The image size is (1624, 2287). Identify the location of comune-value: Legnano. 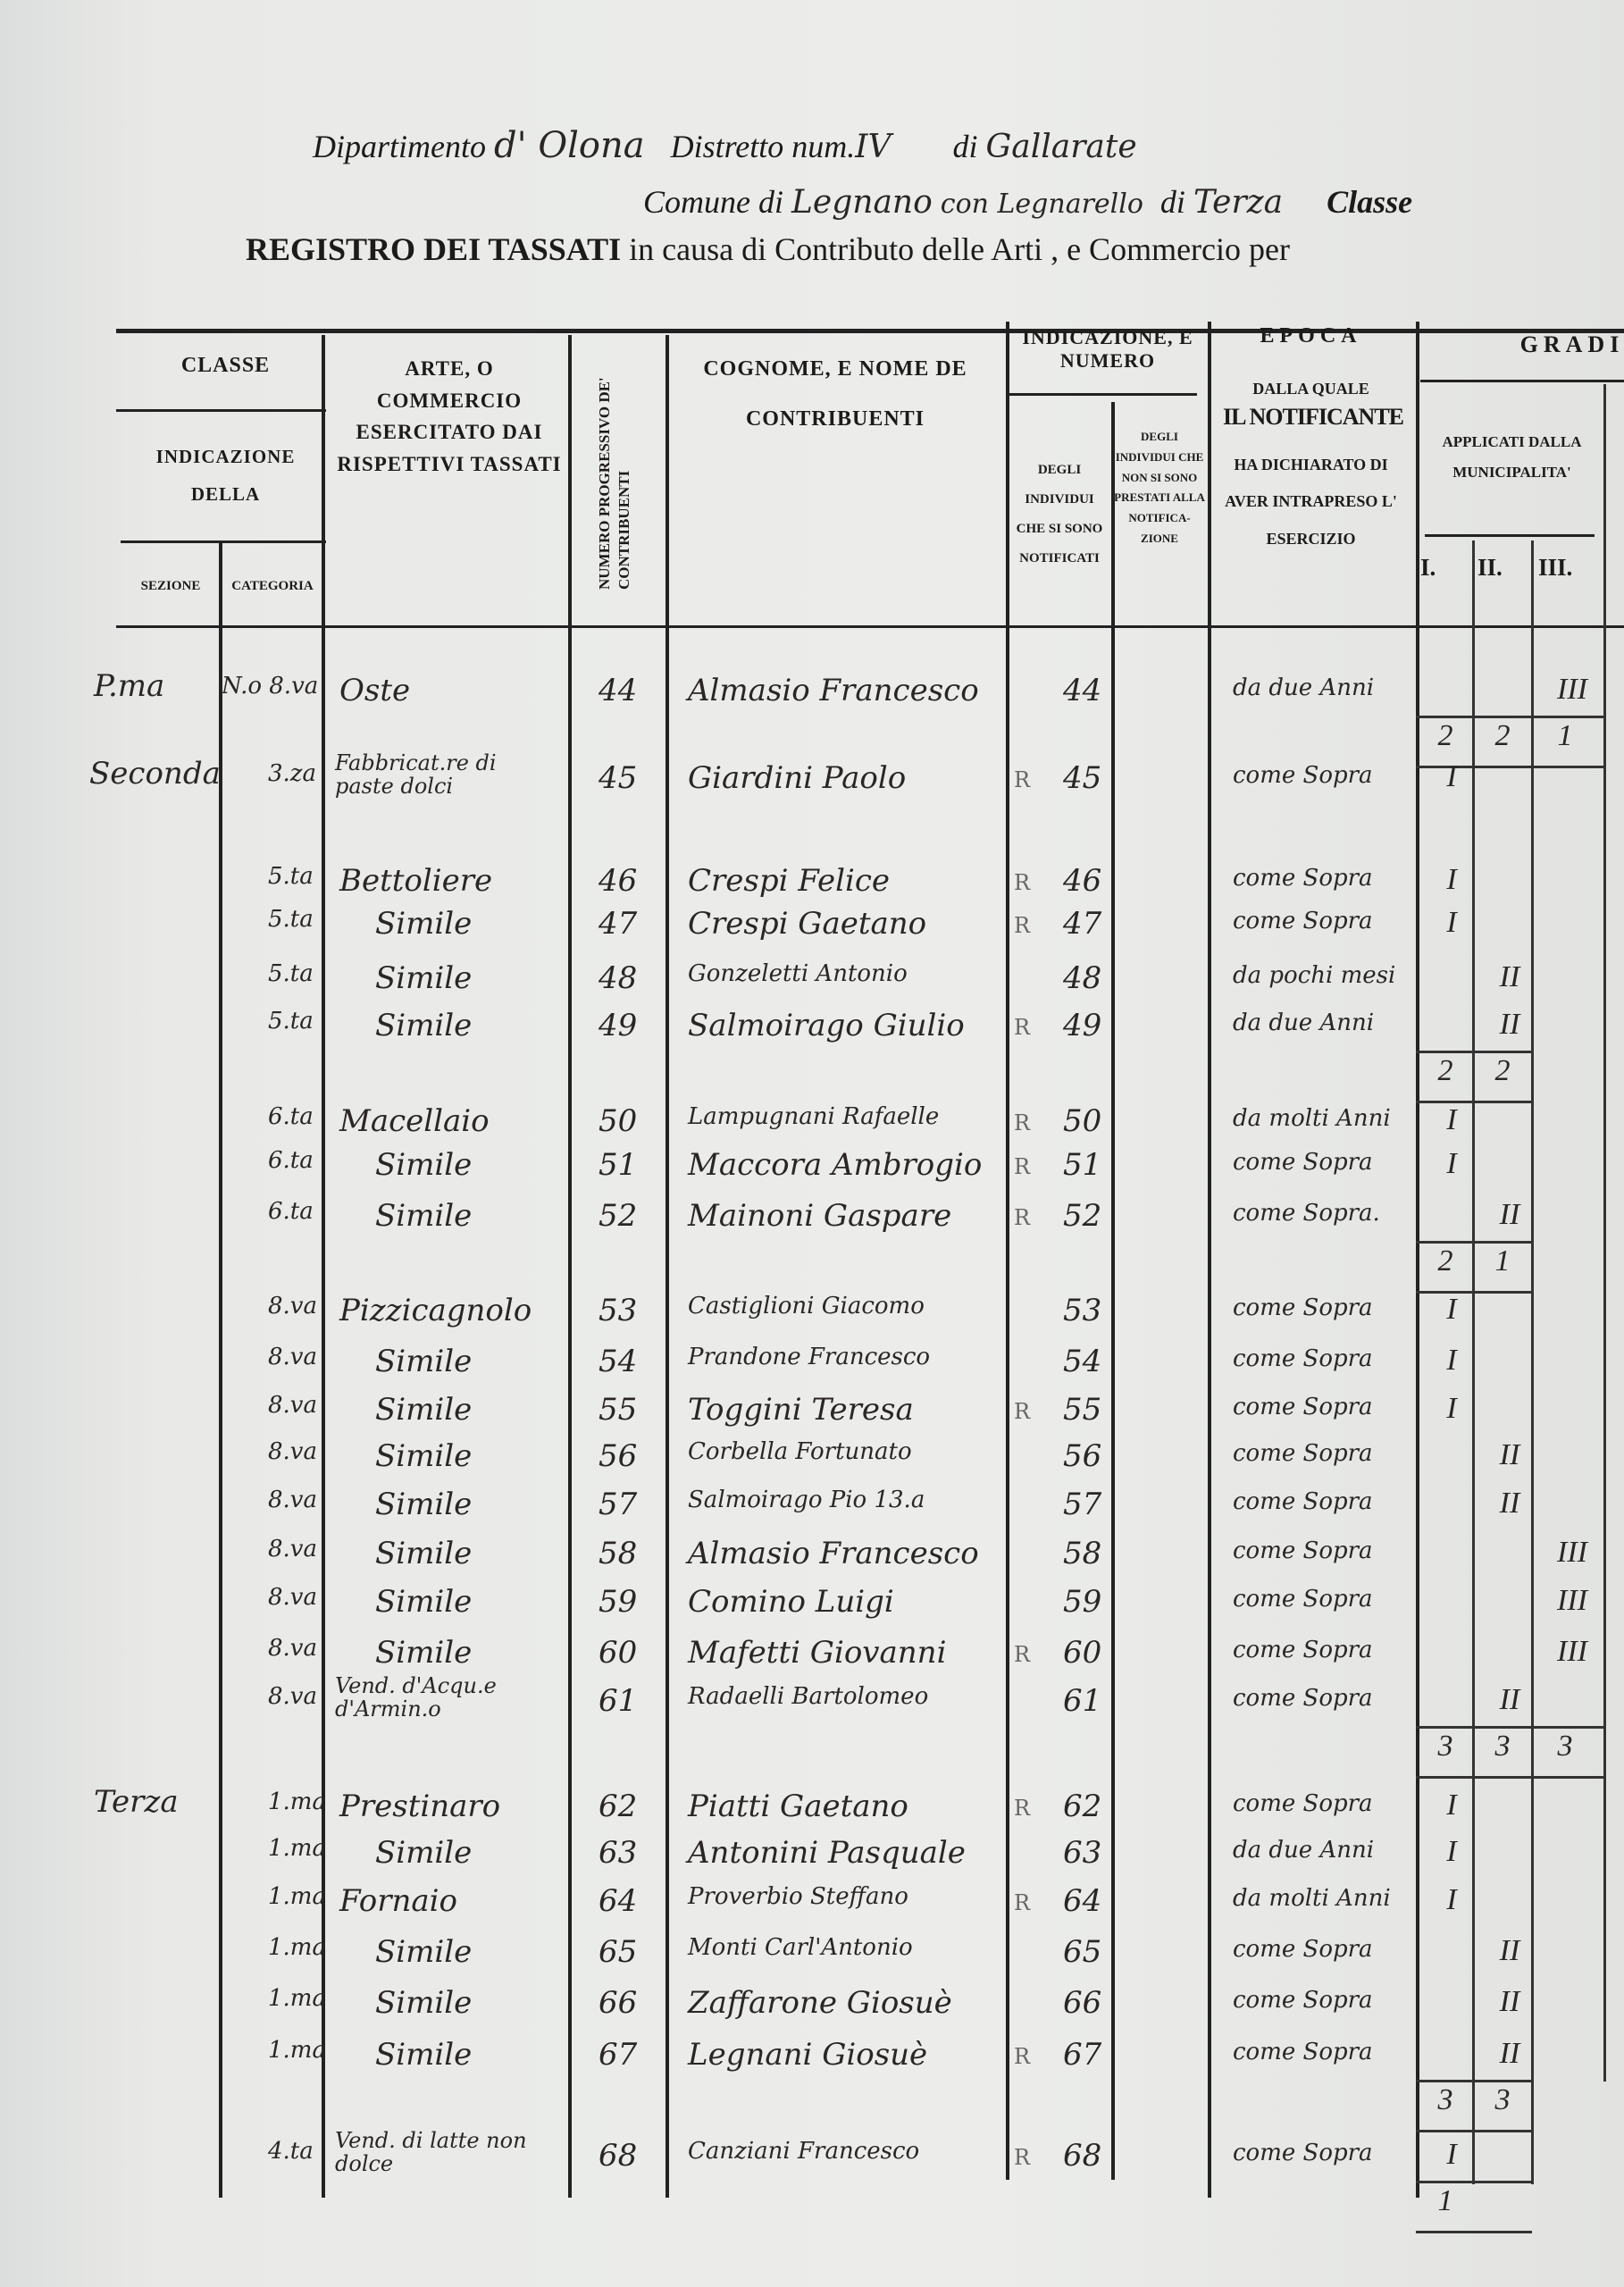
(862, 202).